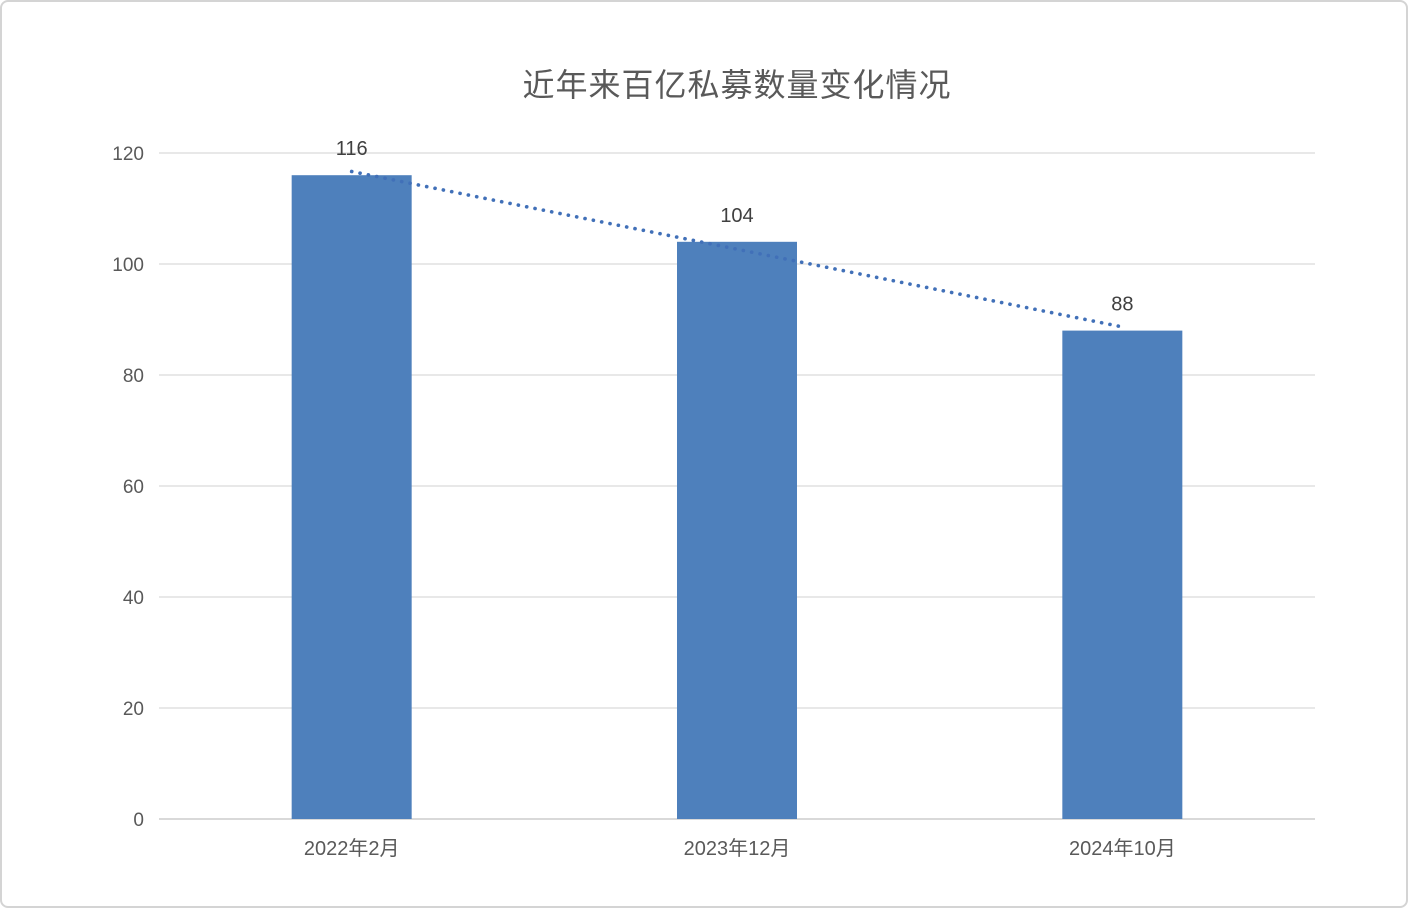  I want to click on y-axis-tick-label: 20, so click(133, 709).